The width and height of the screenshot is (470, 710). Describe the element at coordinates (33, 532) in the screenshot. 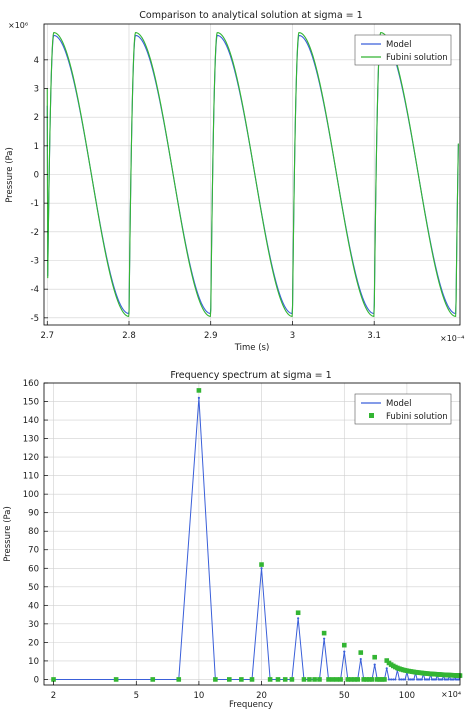

I see `chart2-y-tick-label: 80` at that location.